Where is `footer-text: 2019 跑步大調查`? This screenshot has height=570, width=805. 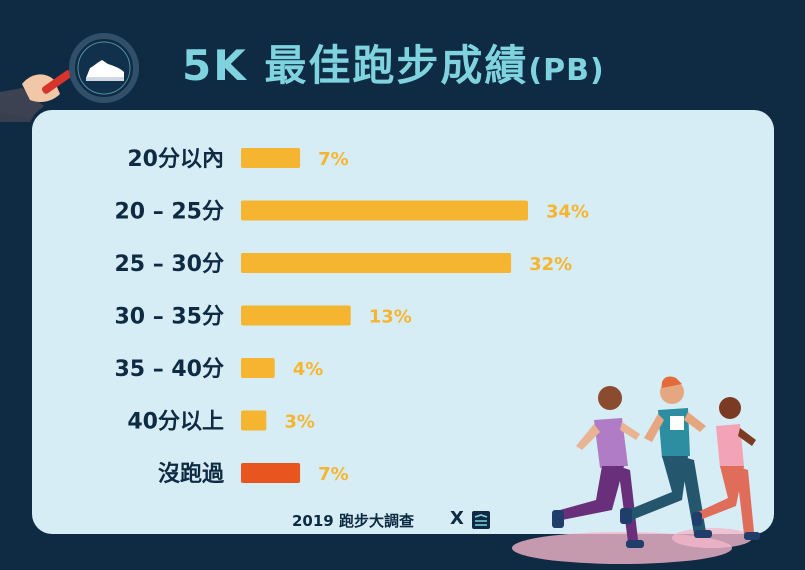
footer-text: 2019 跑步大調查 is located at coordinates (353, 521).